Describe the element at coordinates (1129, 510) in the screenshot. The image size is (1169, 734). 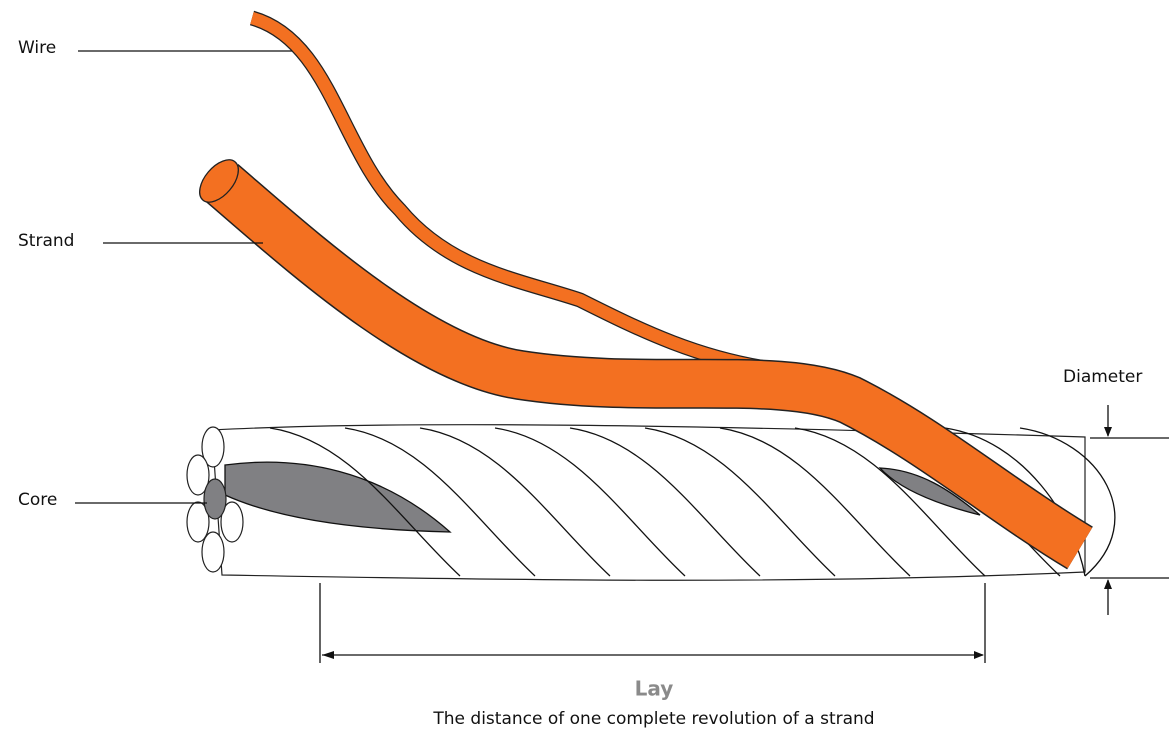
I see `diameter-dimension` at that location.